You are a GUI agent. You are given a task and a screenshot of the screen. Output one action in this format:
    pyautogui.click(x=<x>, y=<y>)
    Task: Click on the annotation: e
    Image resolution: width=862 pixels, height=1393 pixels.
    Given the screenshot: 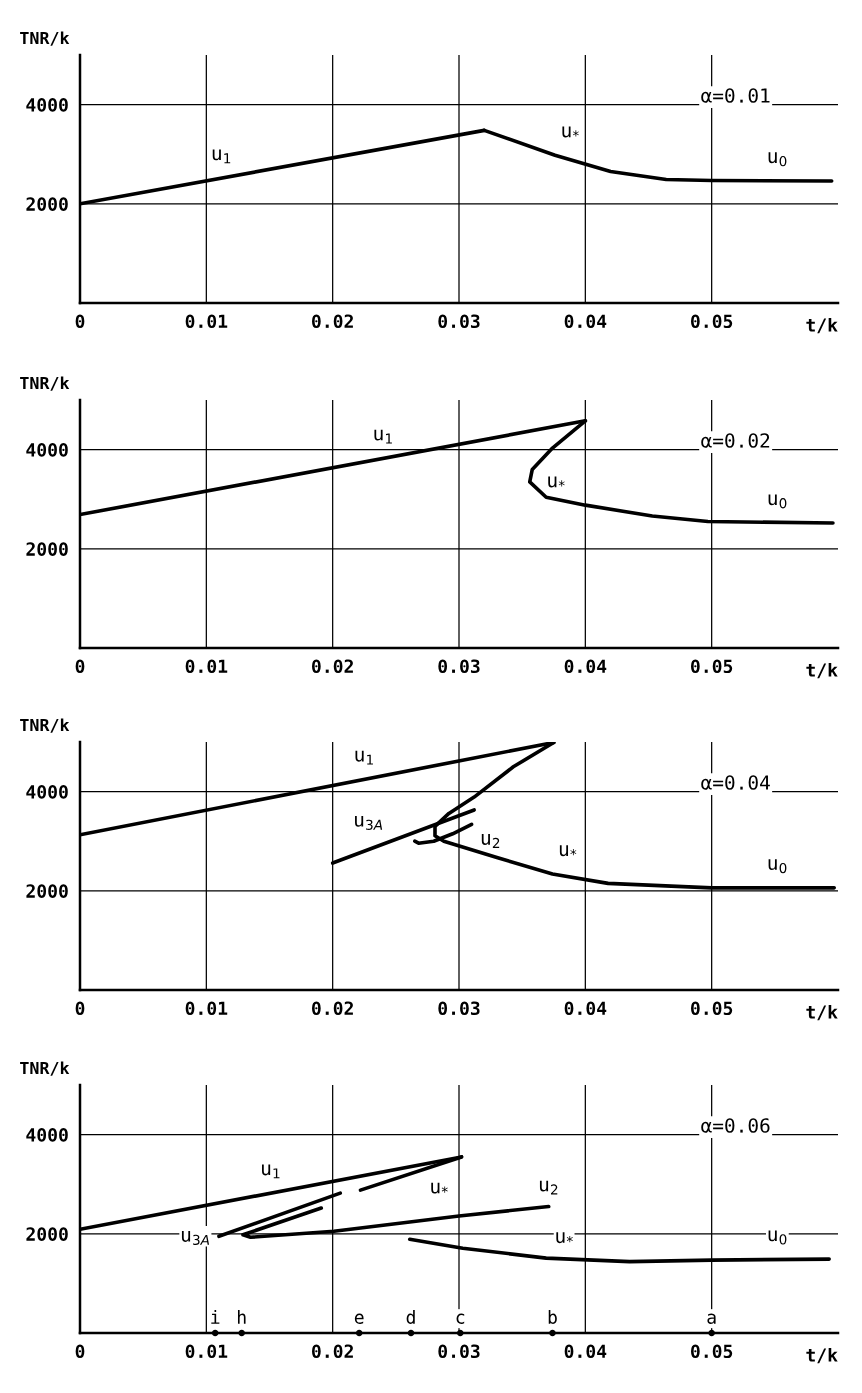 What is the action you would take?
    pyautogui.click(x=359, y=1318)
    